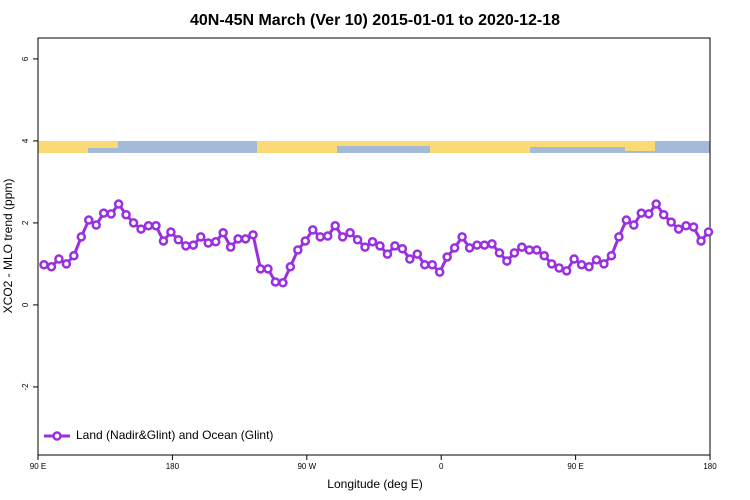 This screenshot has width=750, height=500. What do you see at coordinates (38, 466) in the screenshot?
I see `x-tick-label: 90 E` at bounding box center [38, 466].